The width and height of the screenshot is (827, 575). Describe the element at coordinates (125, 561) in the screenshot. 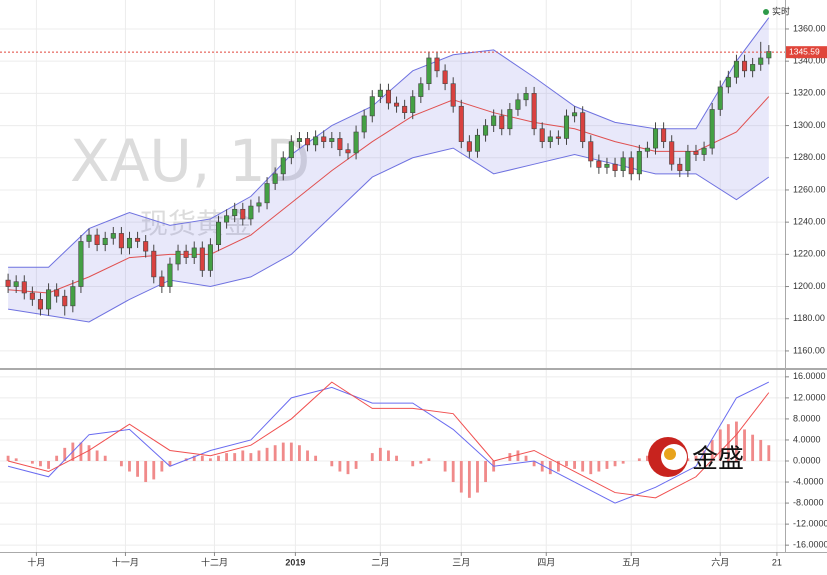

I see `x-tick-label: 十一月` at that location.